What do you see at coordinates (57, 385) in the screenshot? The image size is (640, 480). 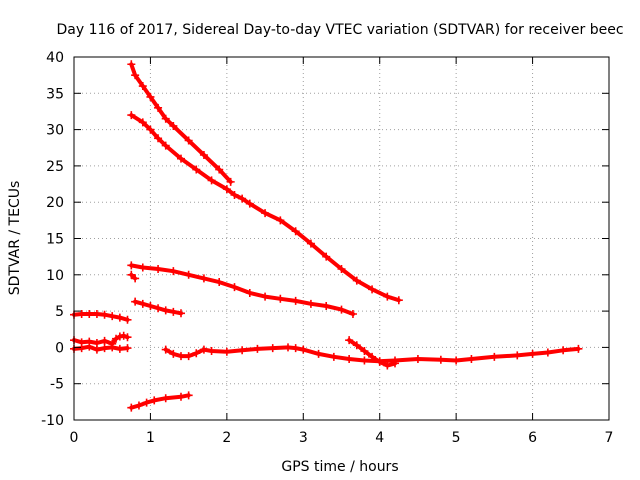 I see `y-tick-label: -5` at bounding box center [57, 385].